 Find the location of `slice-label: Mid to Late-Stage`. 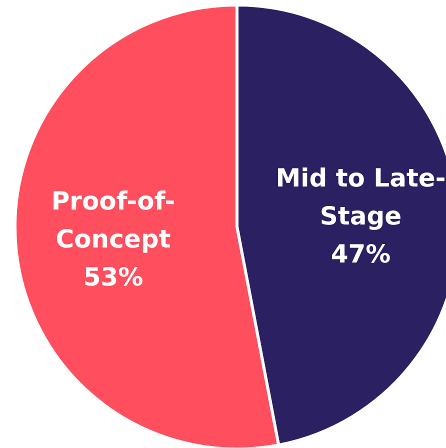

slice-label: Mid to Late-Stage is located at coordinates (361, 196).